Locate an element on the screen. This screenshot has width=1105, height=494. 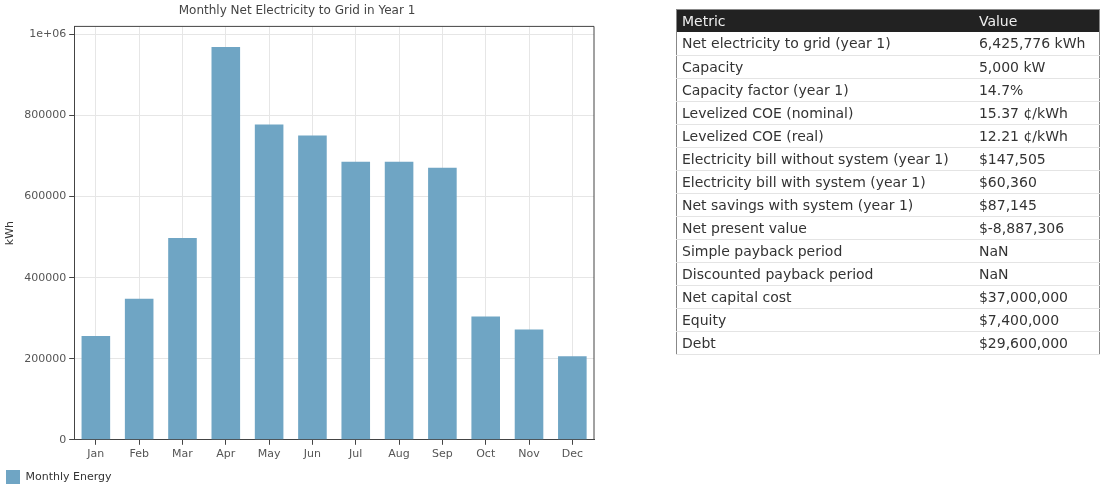
text: Equity is located at coordinates (825, 319).